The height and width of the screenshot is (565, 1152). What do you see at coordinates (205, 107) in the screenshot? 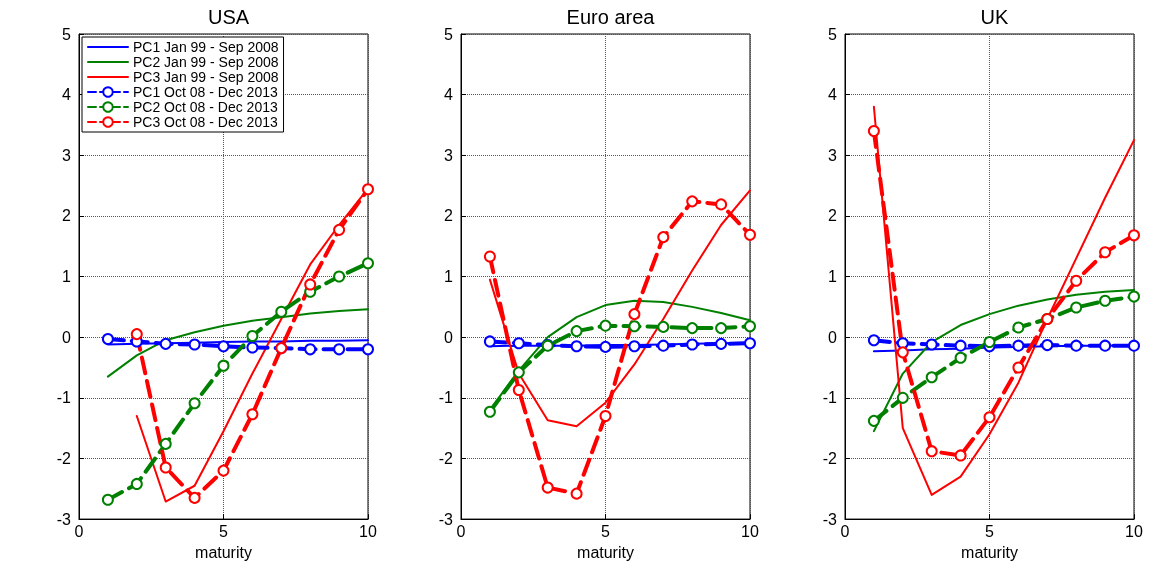
I see `legend-label: PC2 Oct 08 - Dec 2013` at bounding box center [205, 107].